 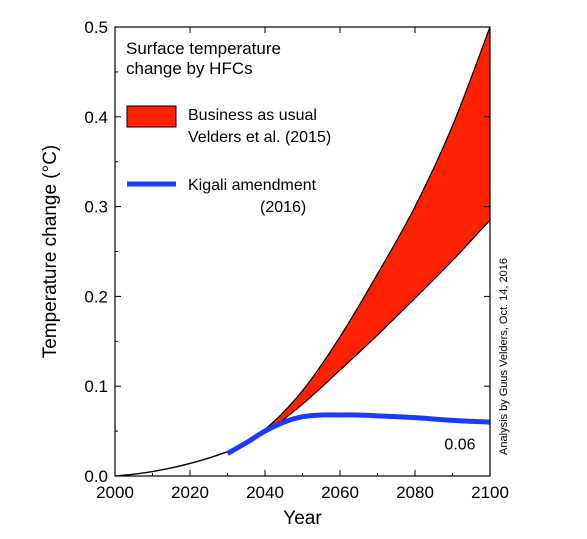 I want to click on kigali-line, so click(x=358, y=434).